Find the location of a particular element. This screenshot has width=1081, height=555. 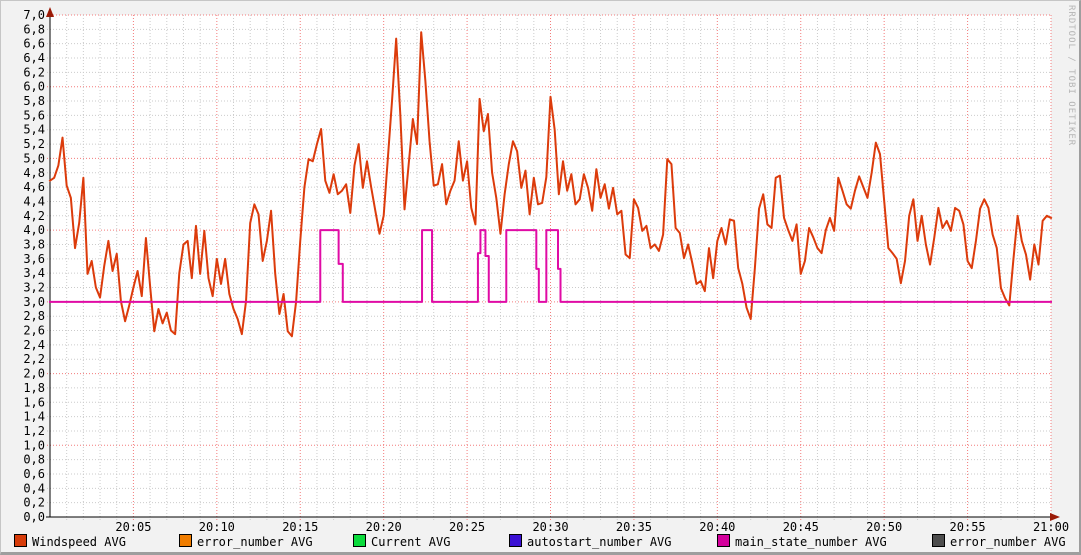

y-tick-label: 0,2 is located at coordinates (34, 503).